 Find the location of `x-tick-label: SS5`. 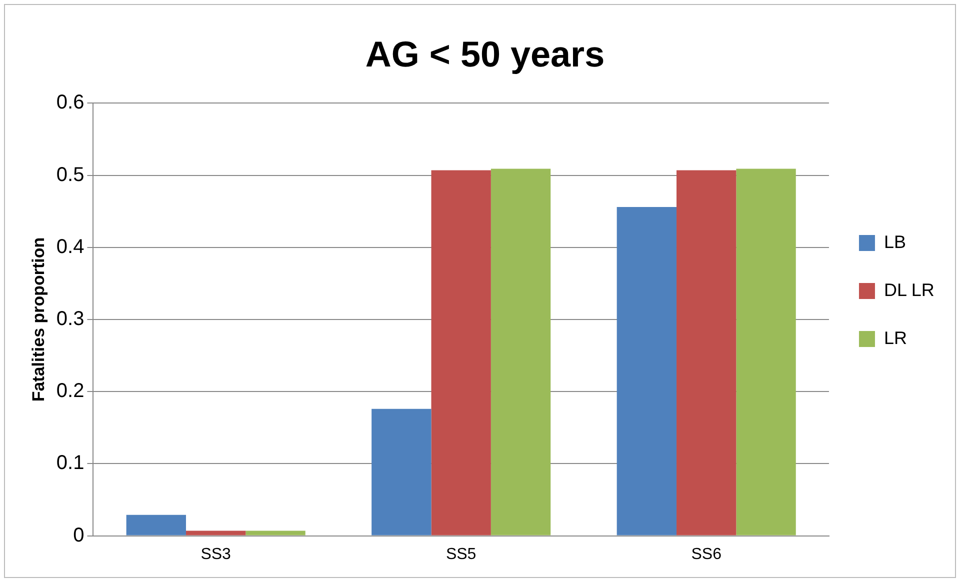

x-tick-label: SS5 is located at coordinates (461, 554).